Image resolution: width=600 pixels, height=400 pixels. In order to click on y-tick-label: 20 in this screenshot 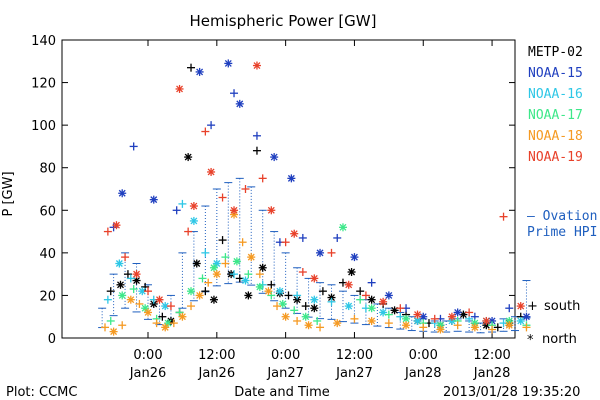, I will do `click(47, 296)`.